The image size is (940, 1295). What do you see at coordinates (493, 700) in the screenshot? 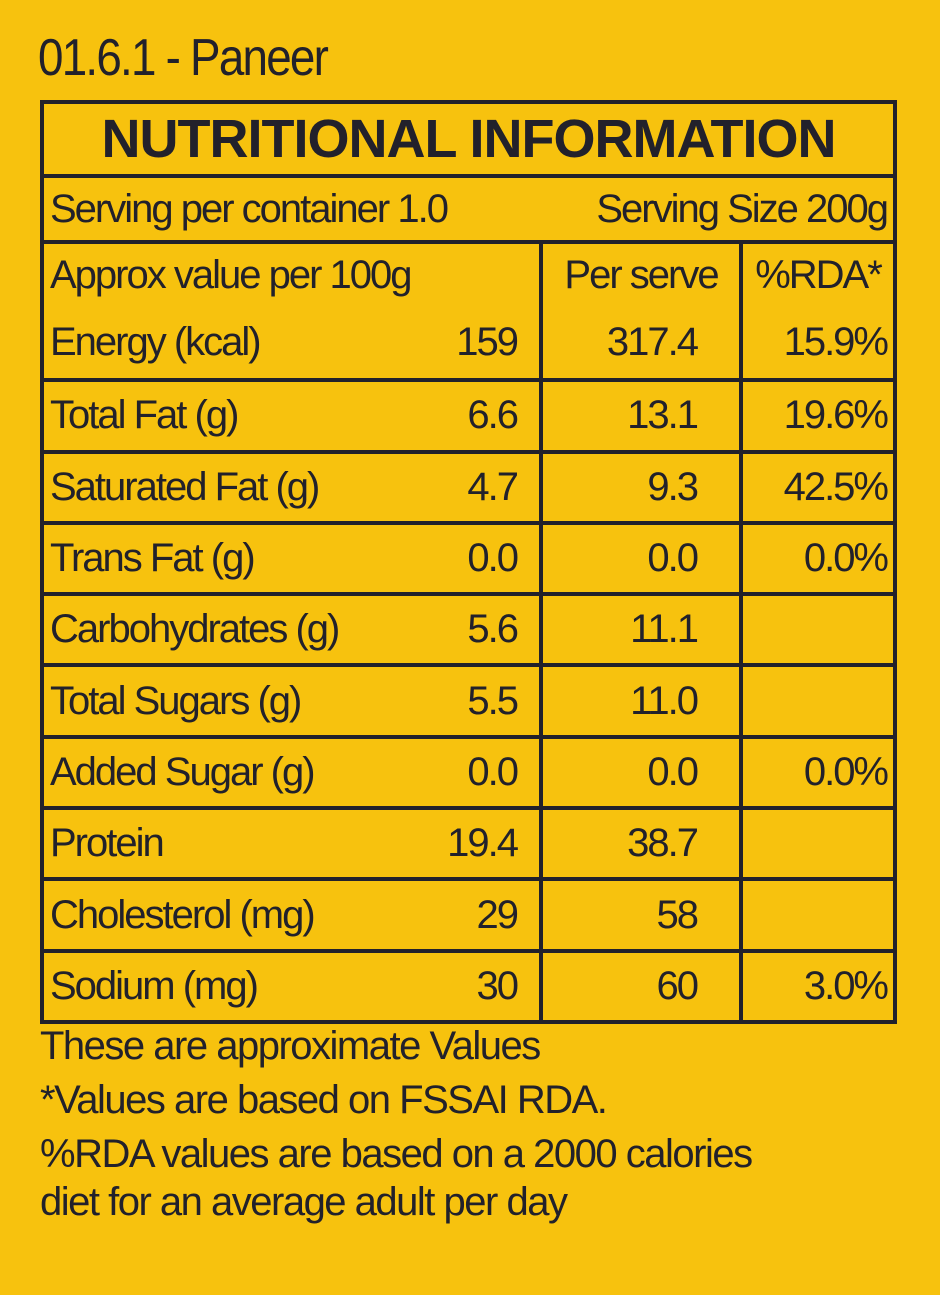
I see `value-per-100g: 5.5` at bounding box center [493, 700].